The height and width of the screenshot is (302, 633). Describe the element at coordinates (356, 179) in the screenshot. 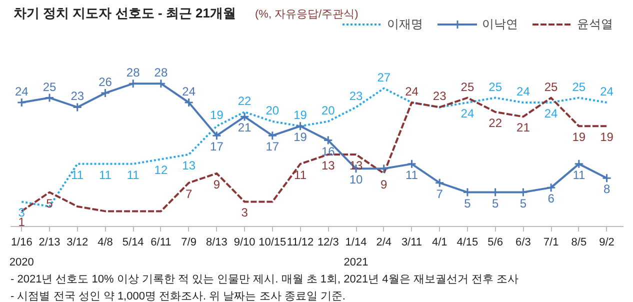

I see `data-label: 10` at that location.